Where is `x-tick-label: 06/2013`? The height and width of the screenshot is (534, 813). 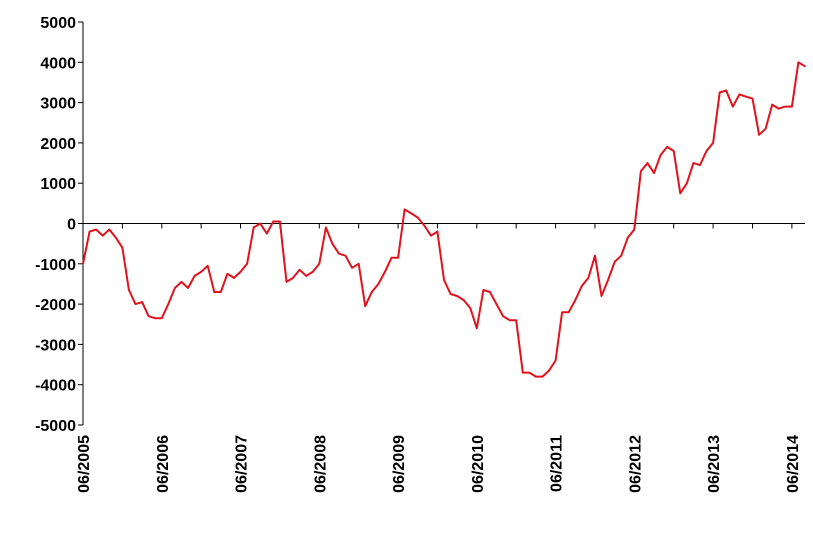 x-tick-label: 06/2013 is located at coordinates (714, 464).